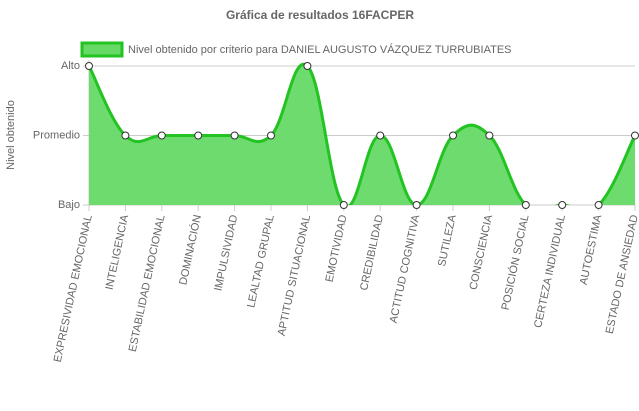  Describe the element at coordinates (294, 275) in the screenshot. I see `x-tick-label: APTITUD SITUACIONAL` at that location.